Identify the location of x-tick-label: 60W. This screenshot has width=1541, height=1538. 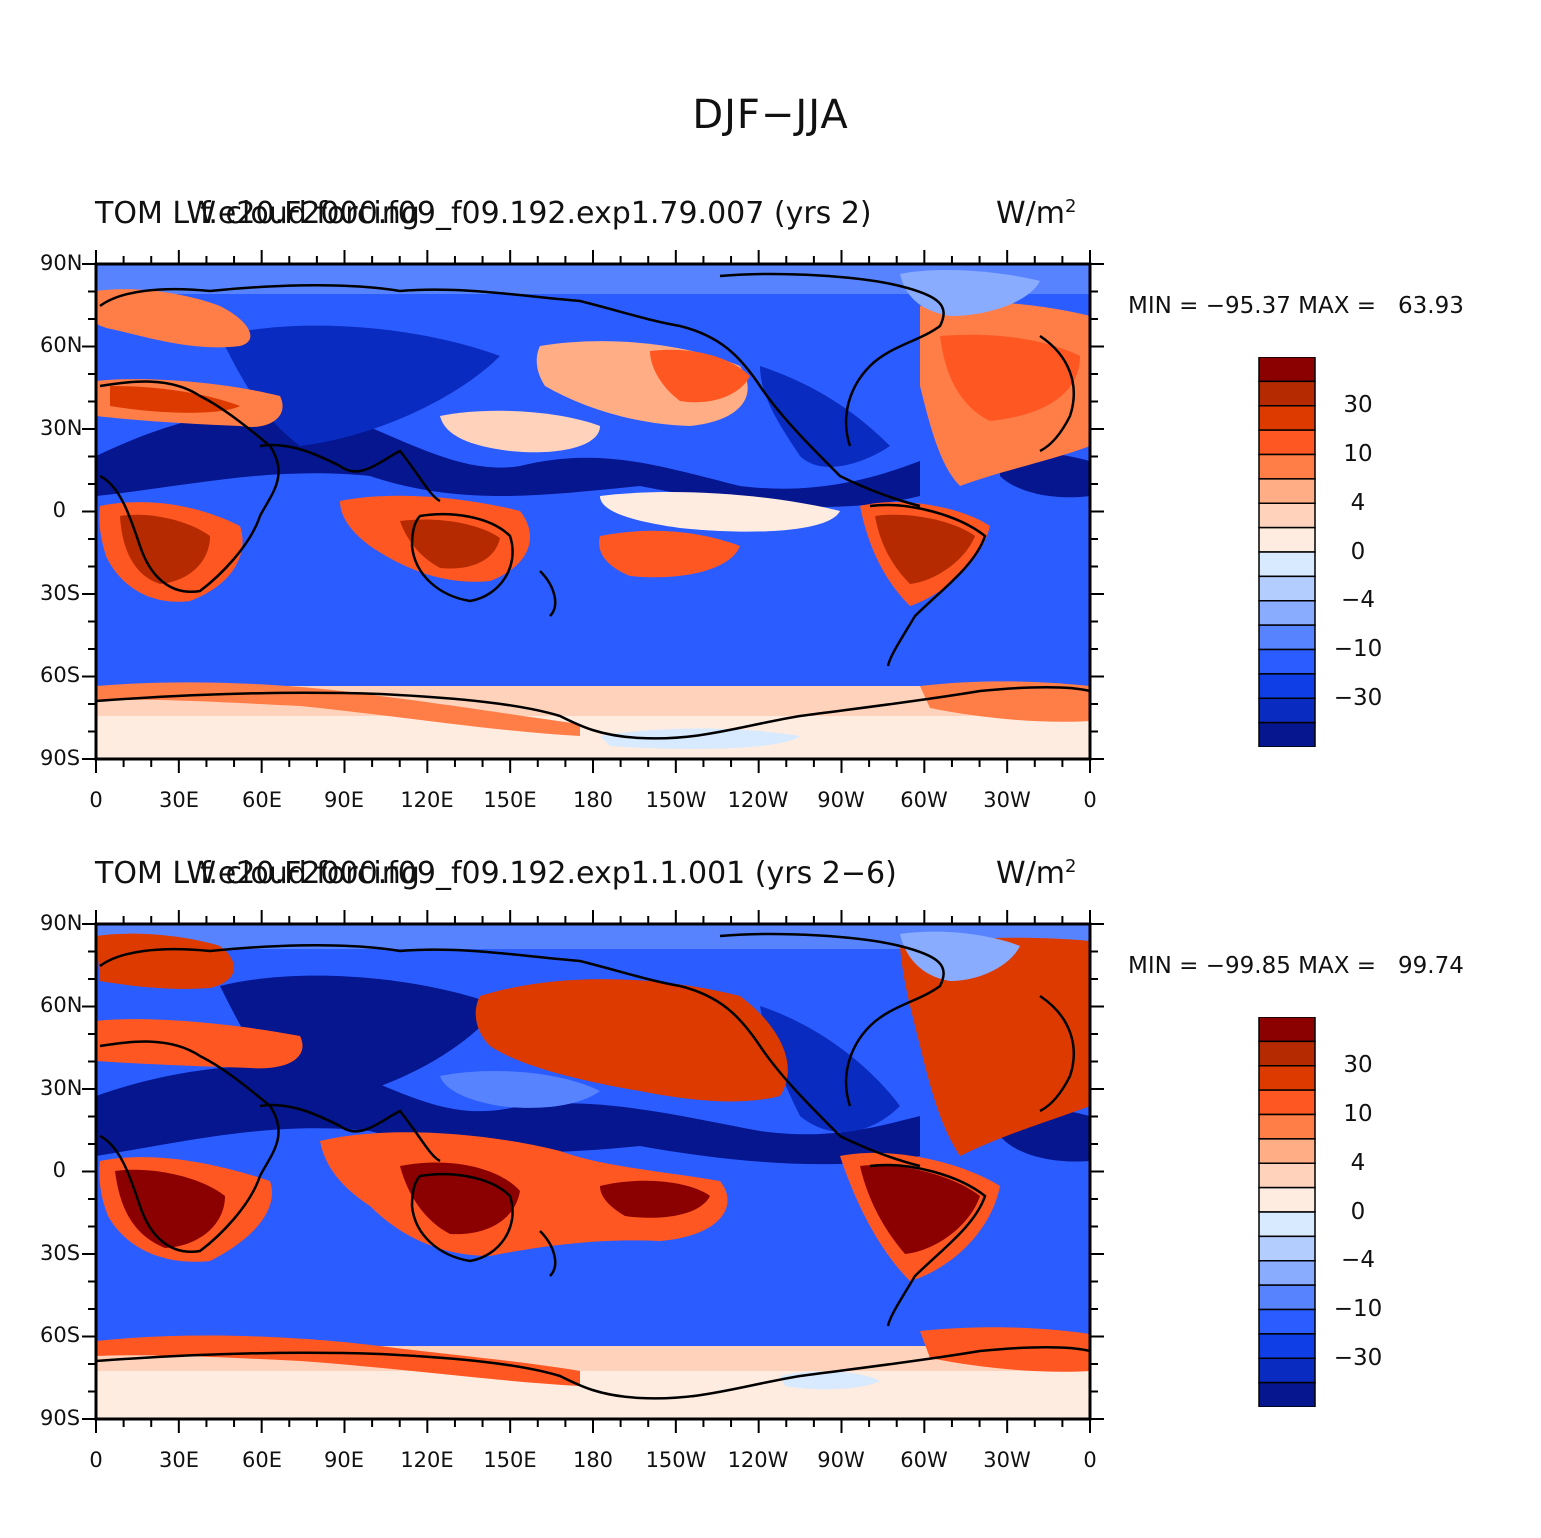
(924, 800).